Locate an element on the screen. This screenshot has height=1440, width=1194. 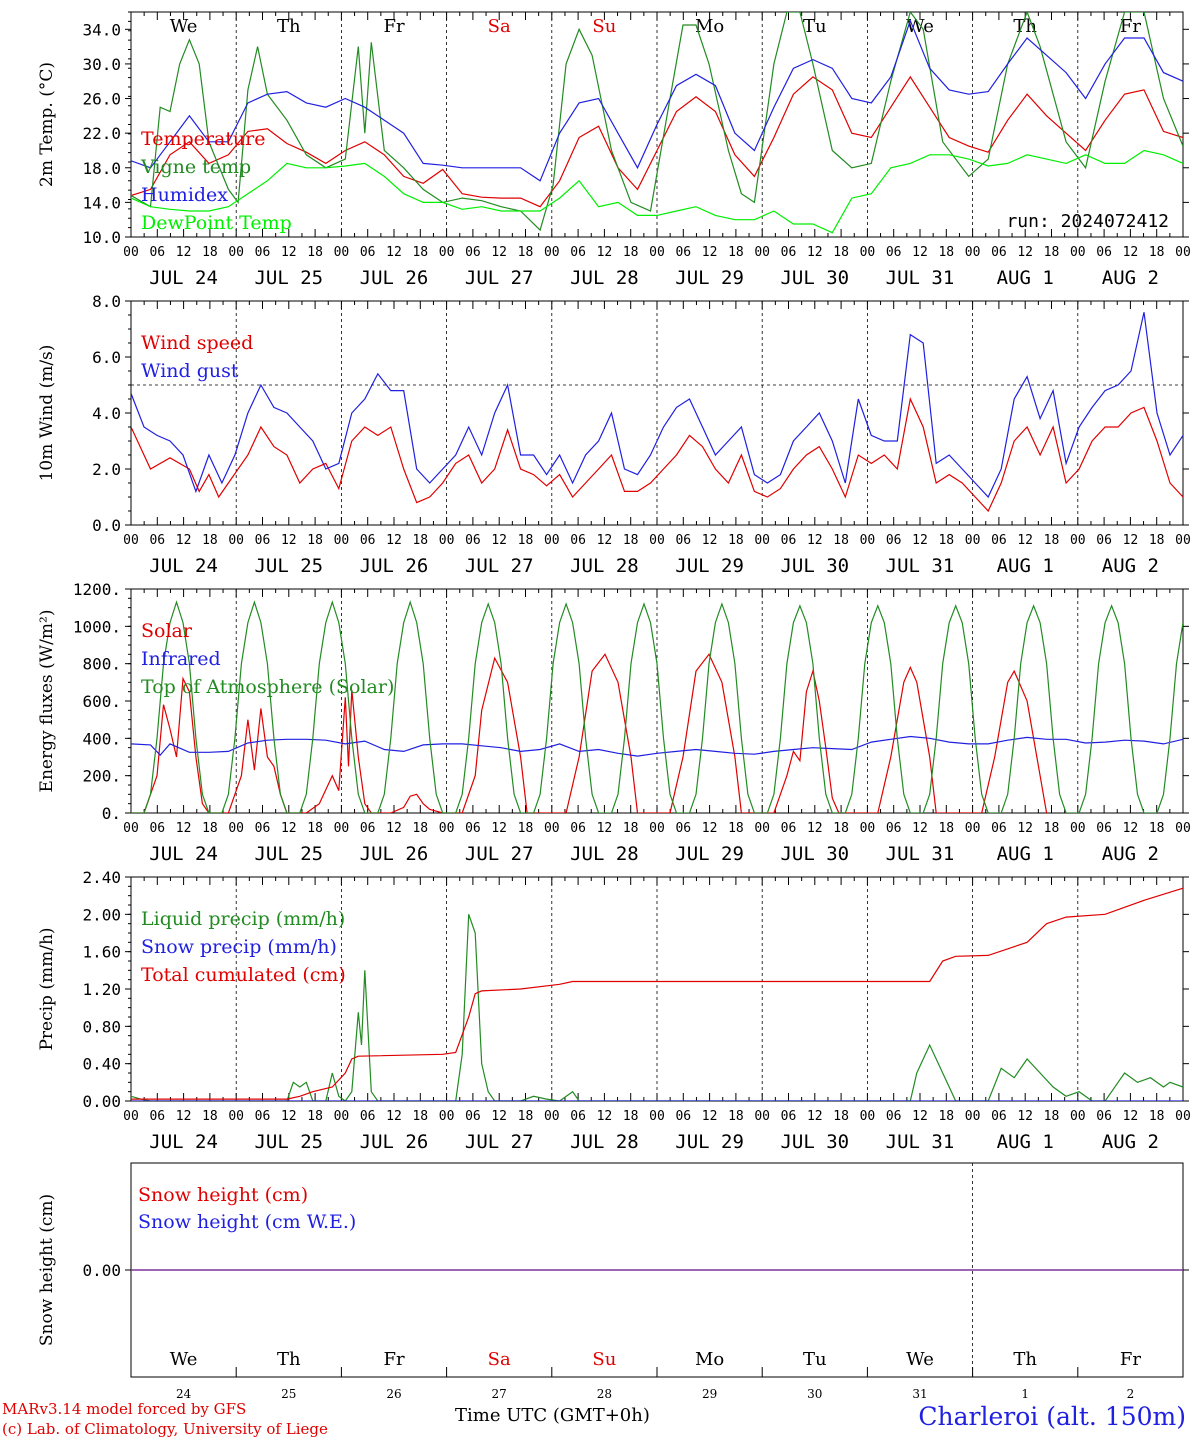
day-number-label: 29 is located at coordinates (709, 1394).